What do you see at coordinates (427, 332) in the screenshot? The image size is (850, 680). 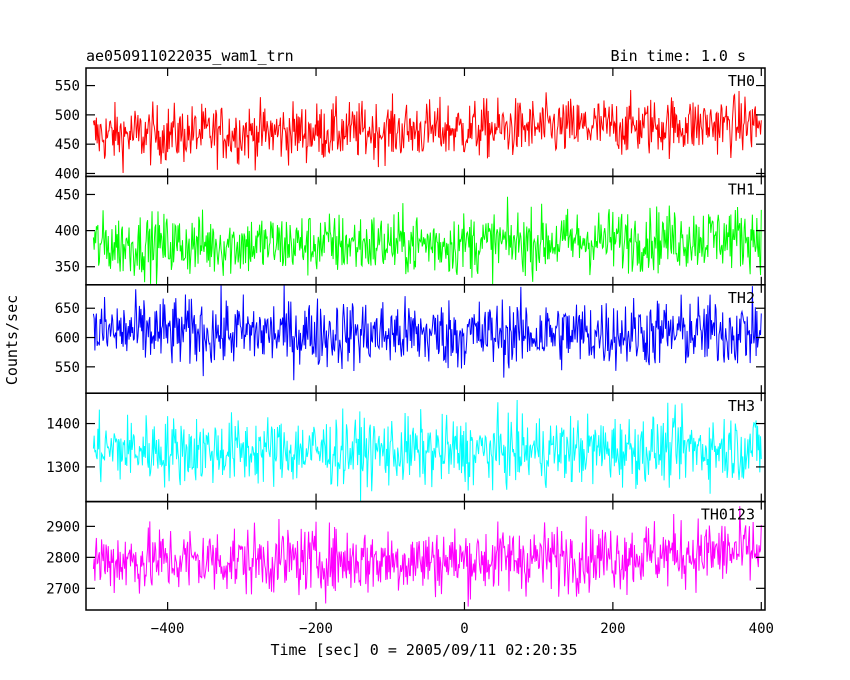 I see `series-line-th2` at bounding box center [427, 332].